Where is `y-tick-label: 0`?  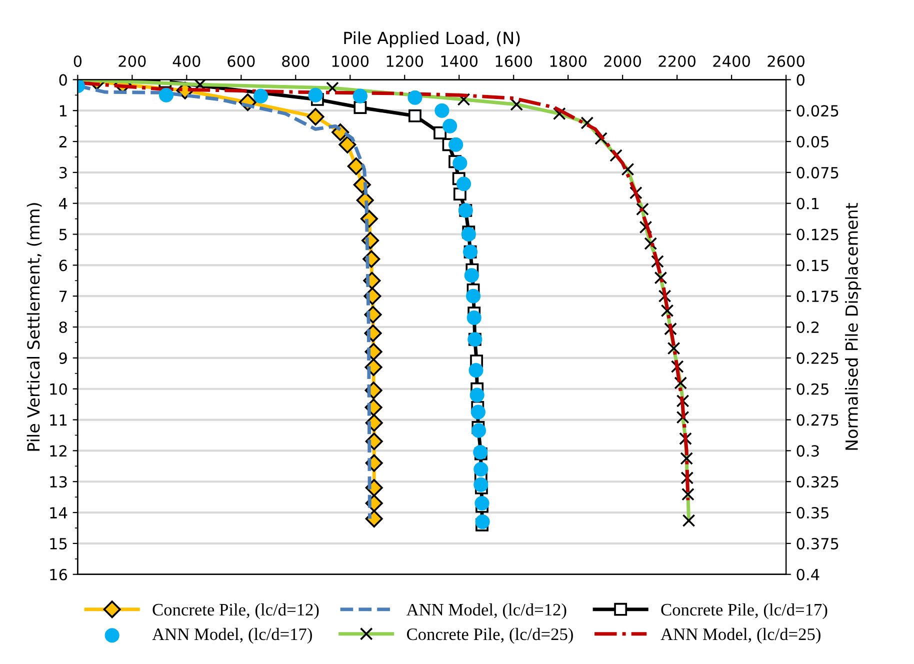
y-tick-label: 0 is located at coordinates (63, 80).